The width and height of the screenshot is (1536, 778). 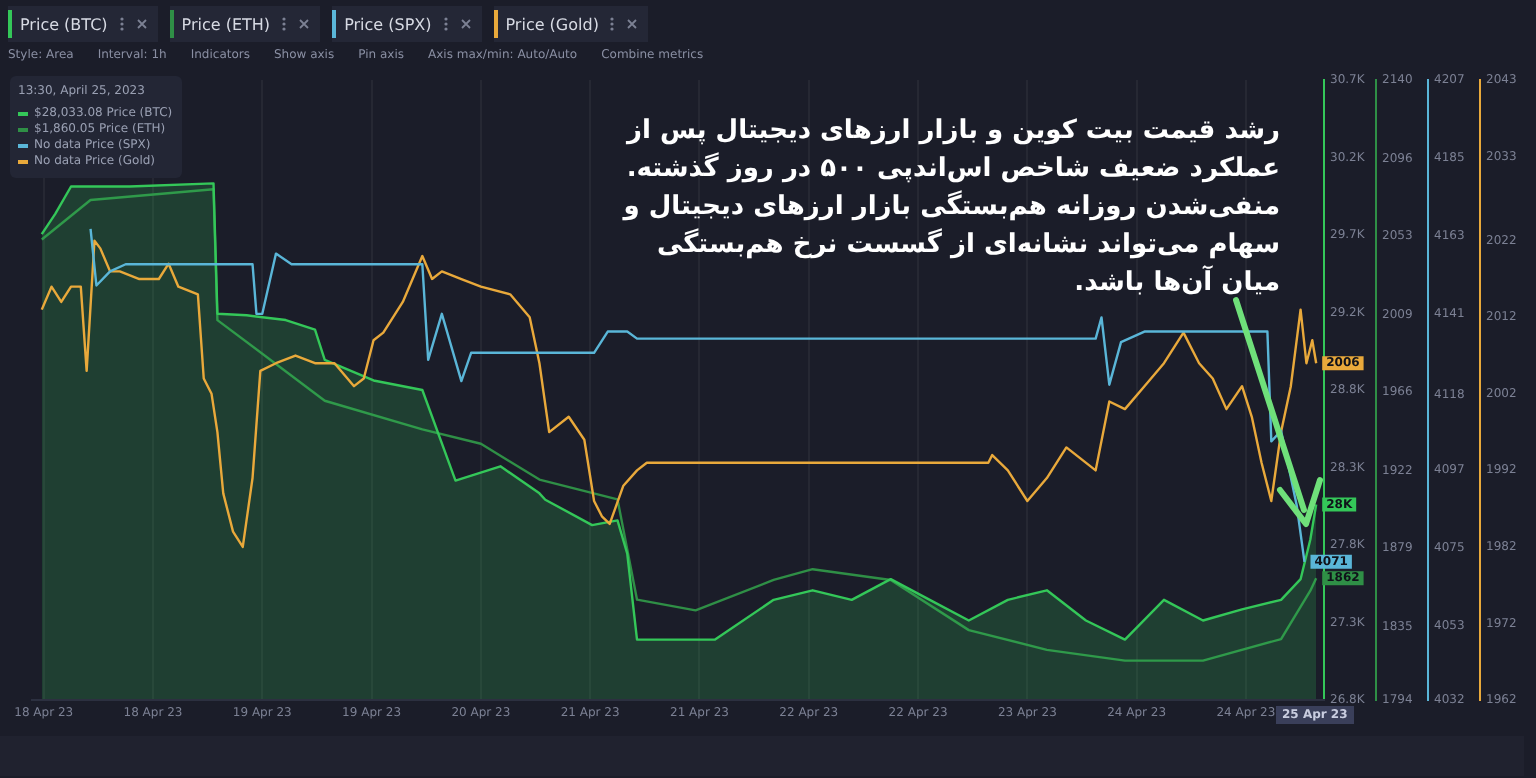 What do you see at coordinates (226, 24) in the screenshot?
I see `legend-label: Price (ETH)` at bounding box center [226, 24].